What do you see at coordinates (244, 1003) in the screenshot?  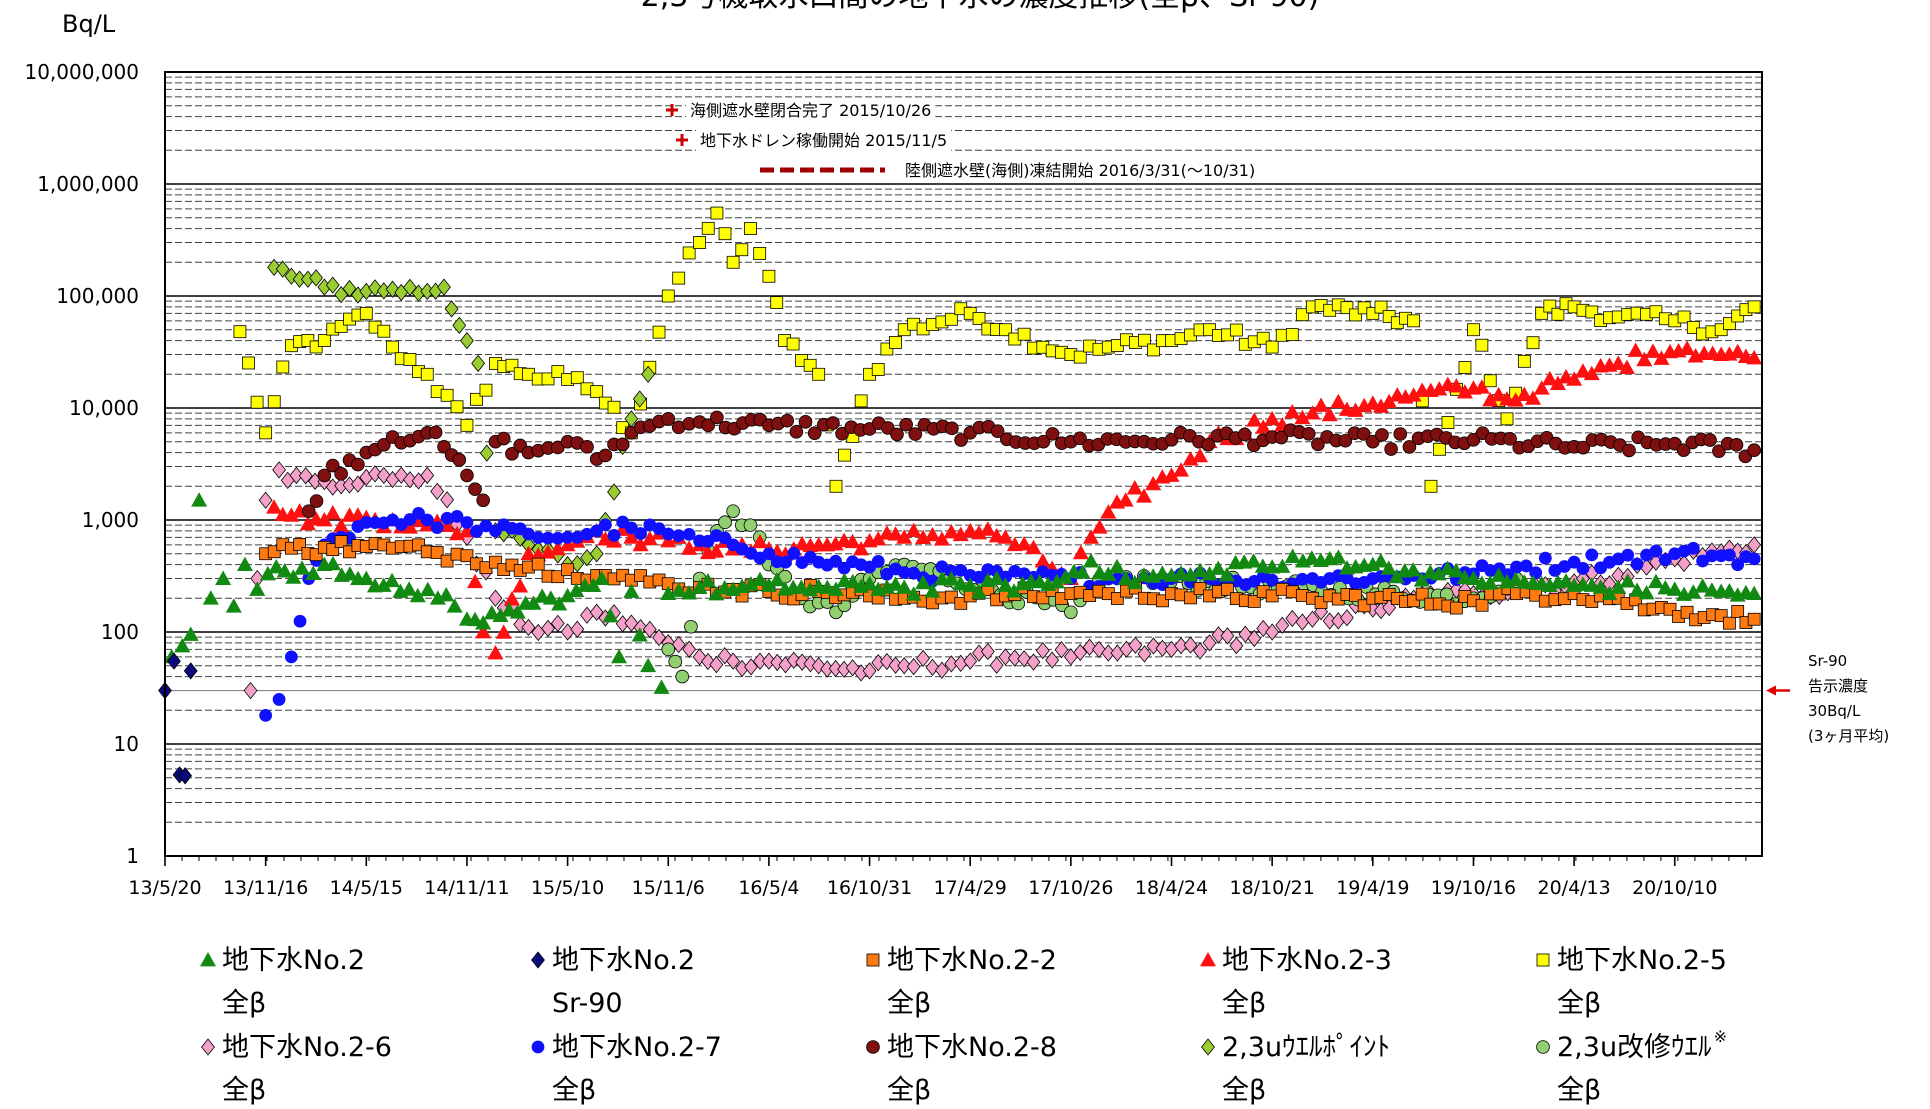 I see `legend-series-sub: 全β` at bounding box center [244, 1003].